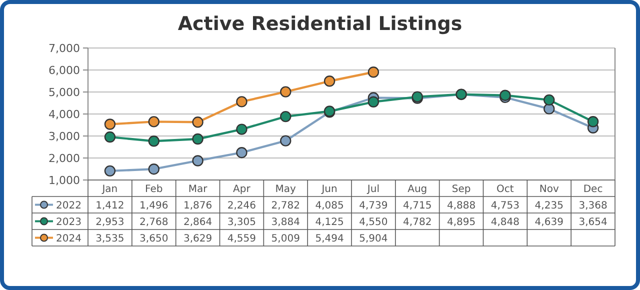 The width and height of the screenshot is (640, 290). Describe the element at coordinates (549, 206) in the screenshot. I see `data-label: 4,235` at that location.